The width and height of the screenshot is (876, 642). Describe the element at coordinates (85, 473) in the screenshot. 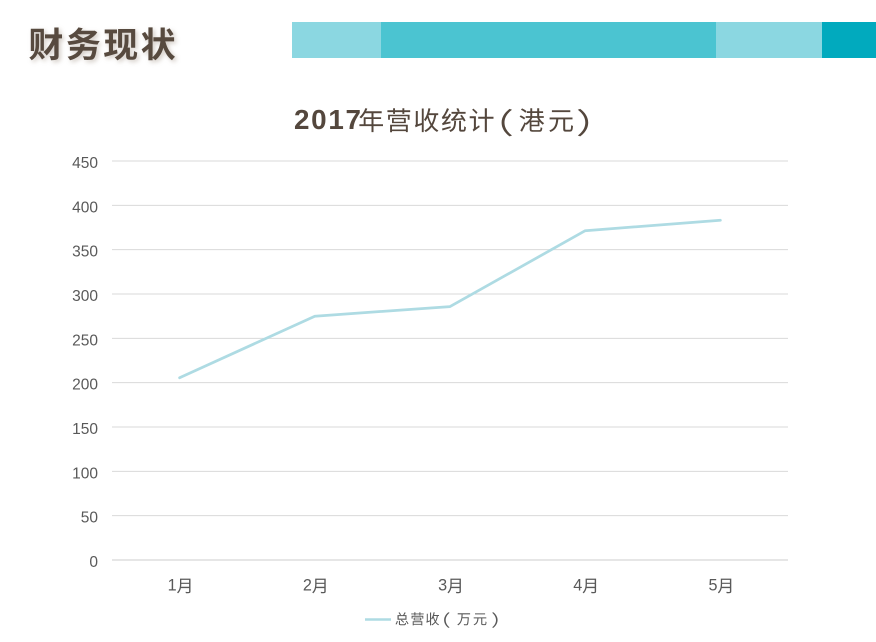

I see `svg-text: 100` at that location.